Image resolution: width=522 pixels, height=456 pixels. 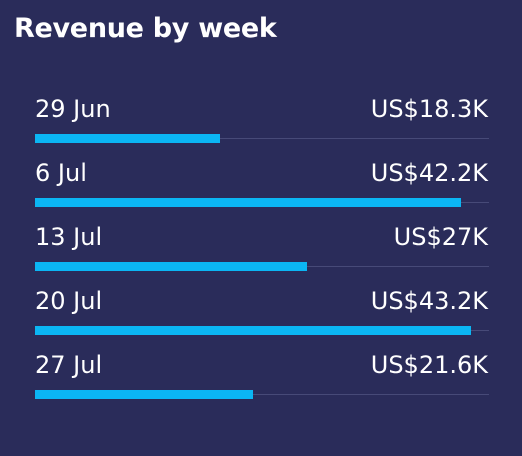 What do you see at coordinates (262, 124) in the screenshot?
I see `bar-row: 29 Jun US$18.3K` at bounding box center [262, 124].